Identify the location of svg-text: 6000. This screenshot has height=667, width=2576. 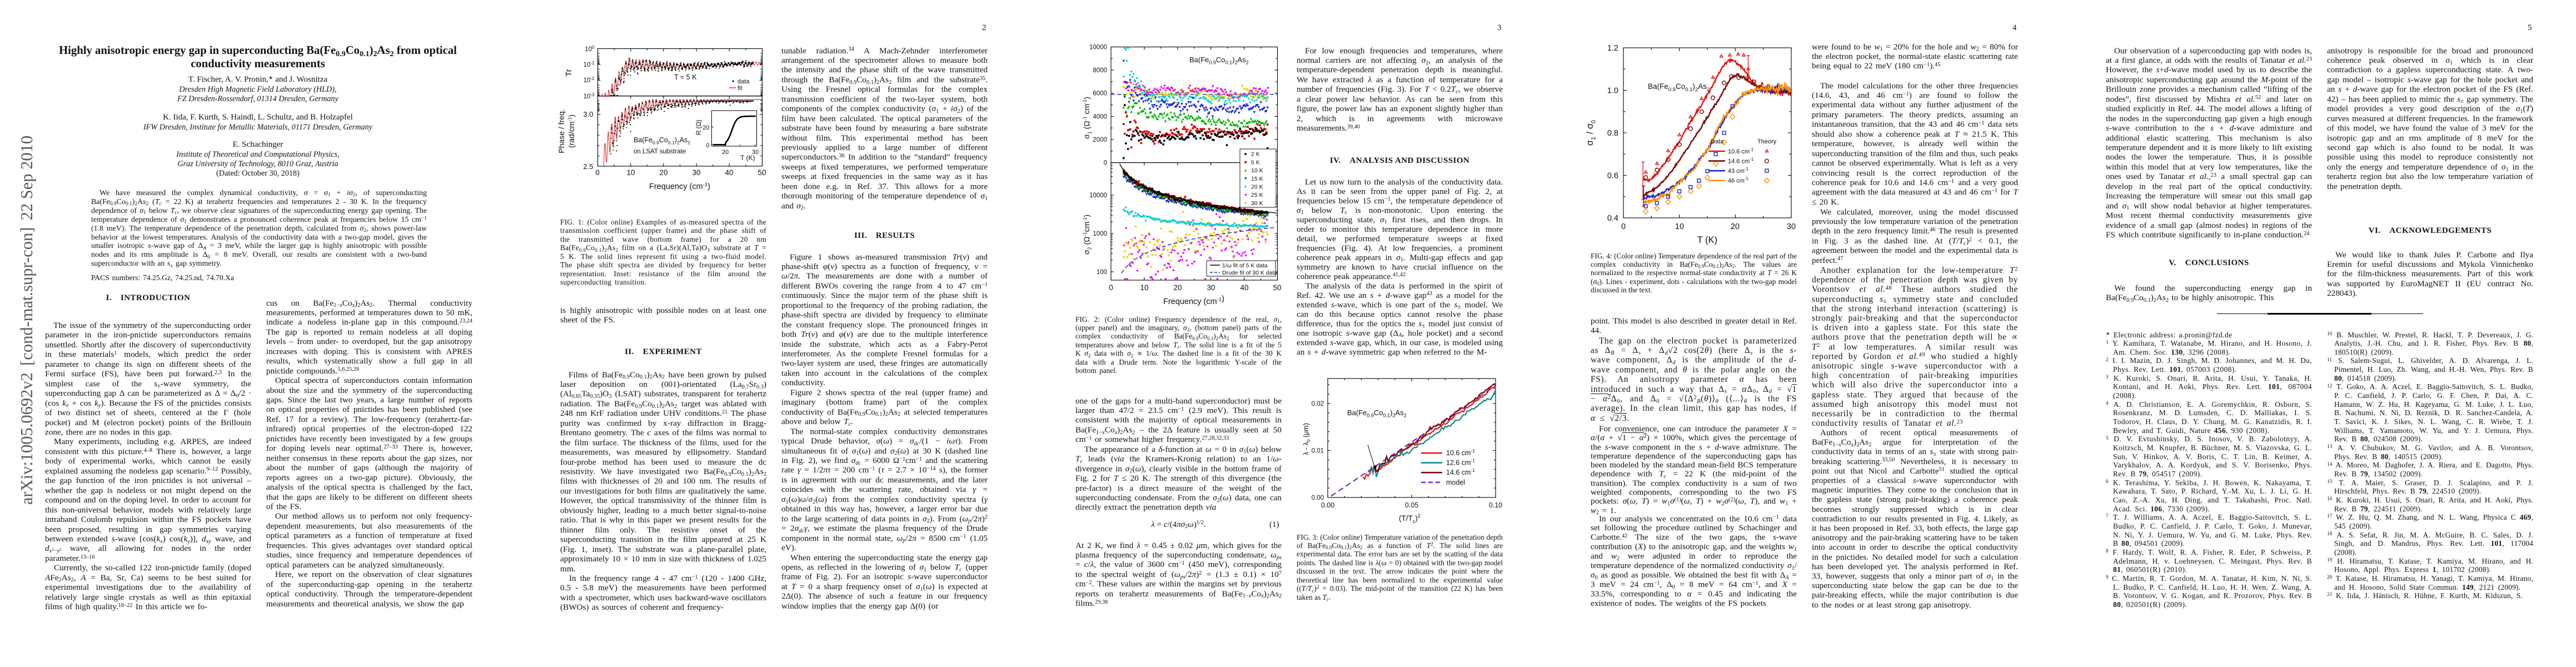
(1100, 94).